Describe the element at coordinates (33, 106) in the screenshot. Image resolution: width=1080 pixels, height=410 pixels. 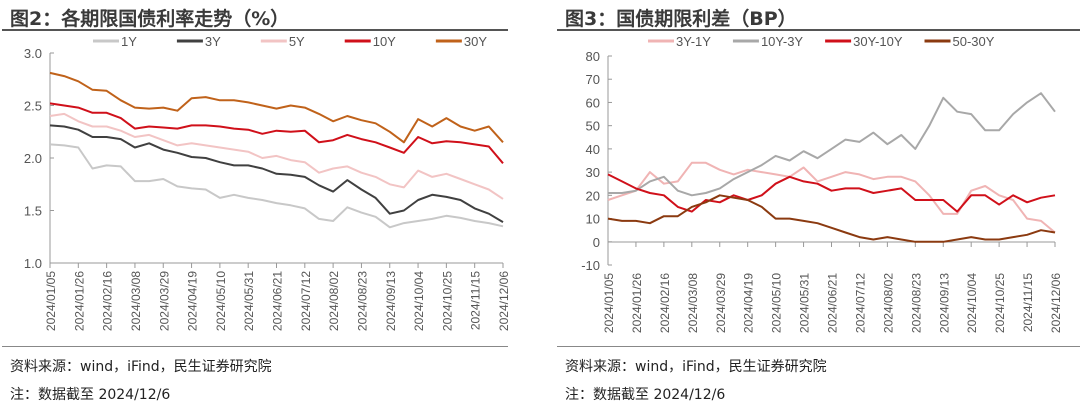
I see `y-tick-label: 2.5` at that location.